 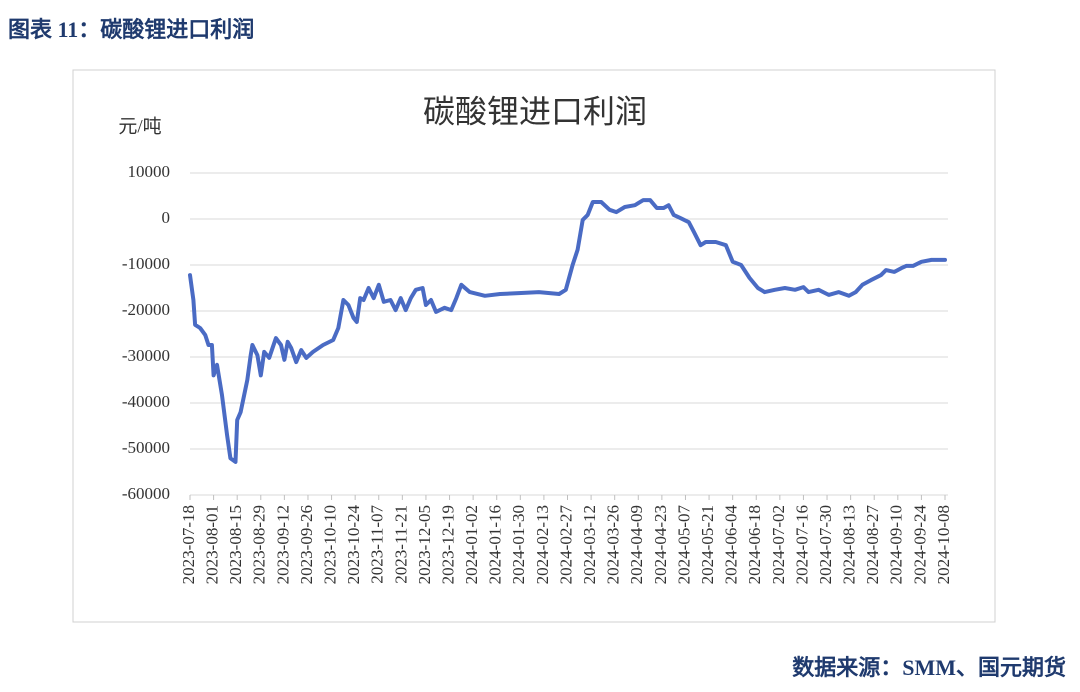 What do you see at coordinates (565, 545) in the screenshot?
I see `x-tick-label: 2024-02-27` at bounding box center [565, 545].